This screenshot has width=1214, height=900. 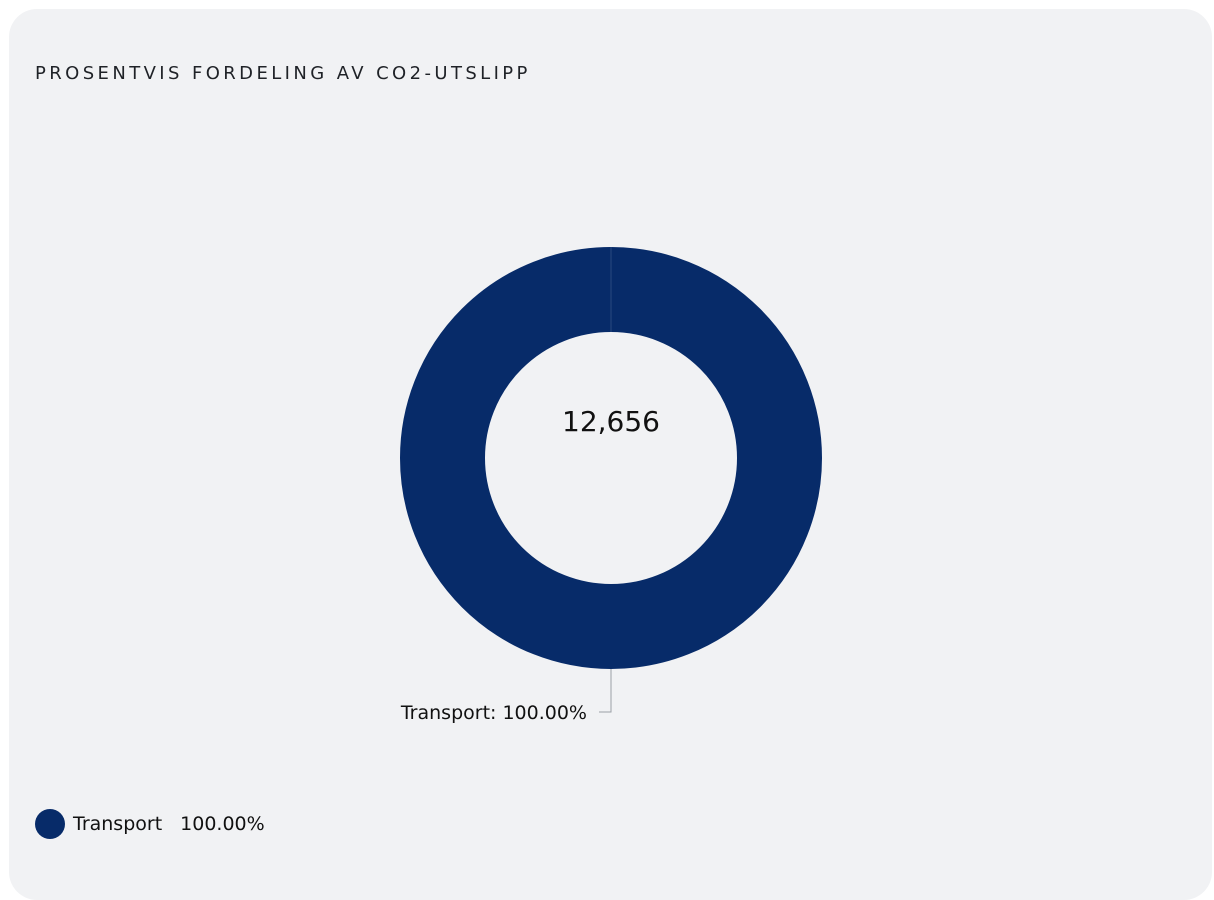 I want to click on legend-value-transport: 100.00%, so click(x=222, y=824).